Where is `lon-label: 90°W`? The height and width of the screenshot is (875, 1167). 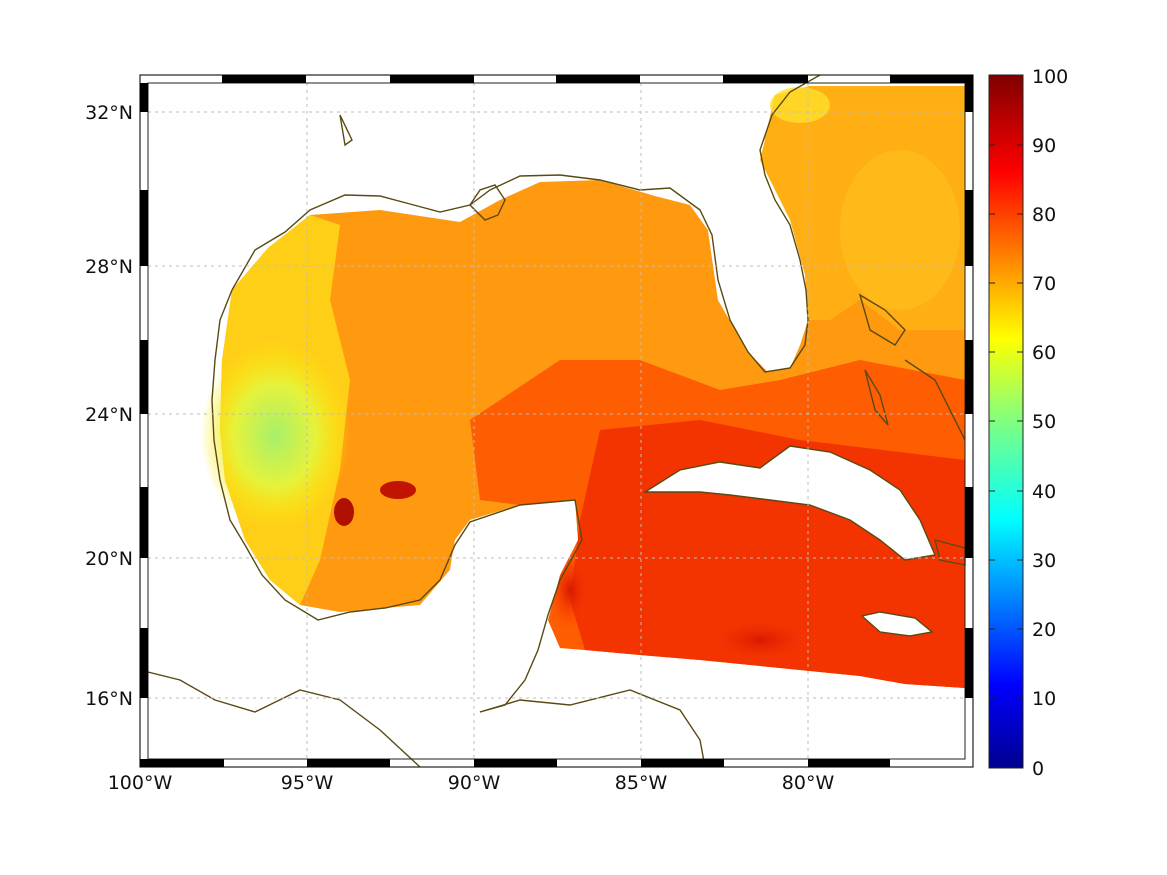 lon-label: 90°W is located at coordinates (474, 783).